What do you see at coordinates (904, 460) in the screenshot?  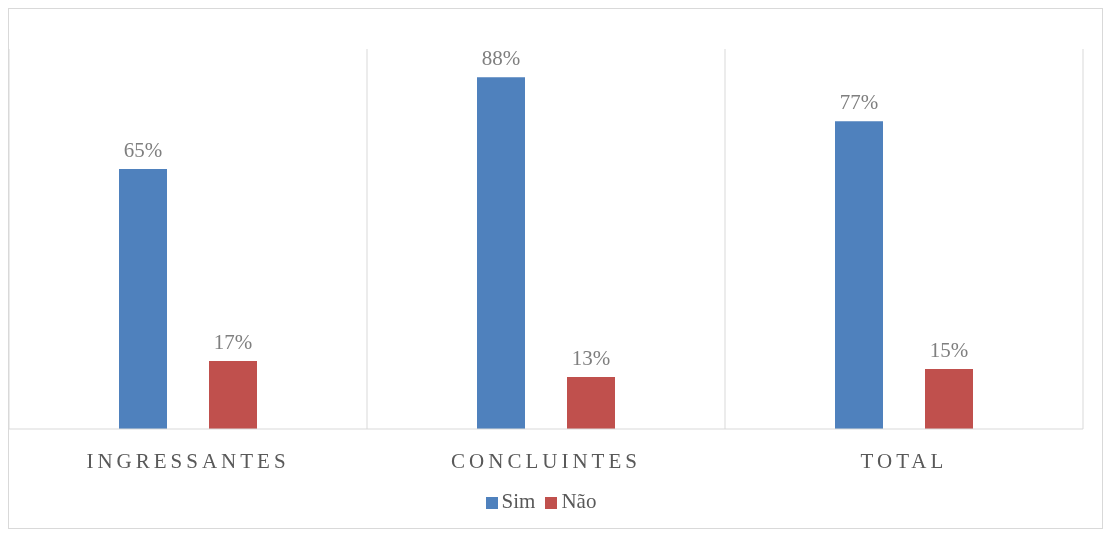 I see `x-tick-label: TOTAL` at bounding box center [904, 460].